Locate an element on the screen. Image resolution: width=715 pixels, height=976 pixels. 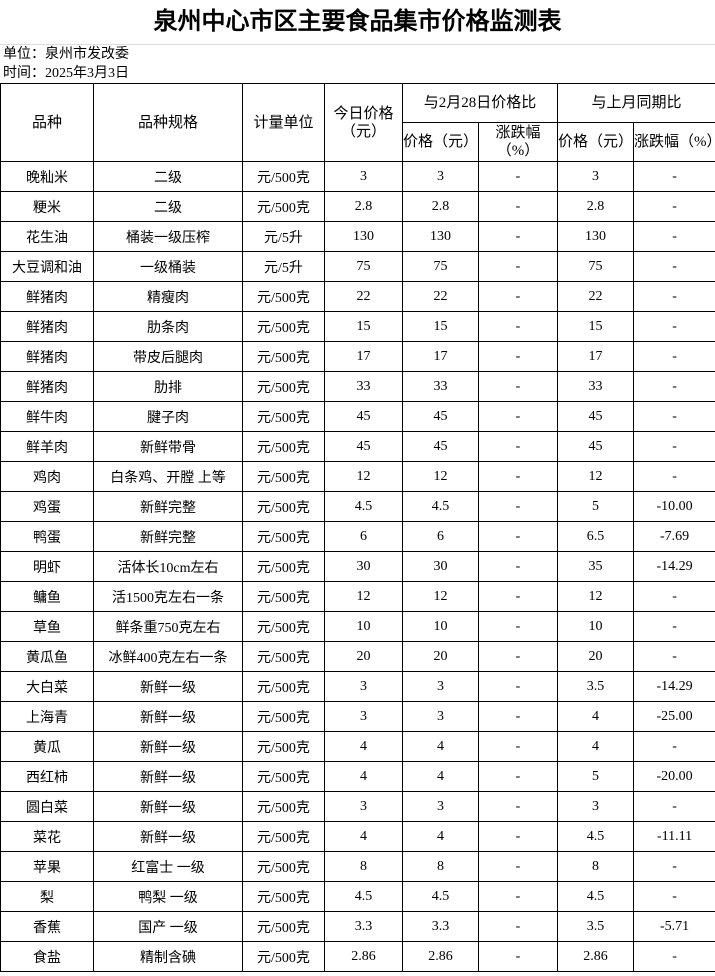
table-row: 鳙鱼 活1500克左右一条 元/500克 12 12-12- is located at coordinates (357, 596).